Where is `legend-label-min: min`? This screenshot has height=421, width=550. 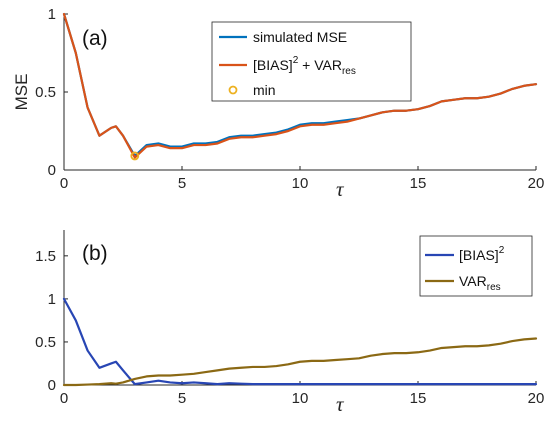 legend-label-min: min is located at coordinates (264, 90).